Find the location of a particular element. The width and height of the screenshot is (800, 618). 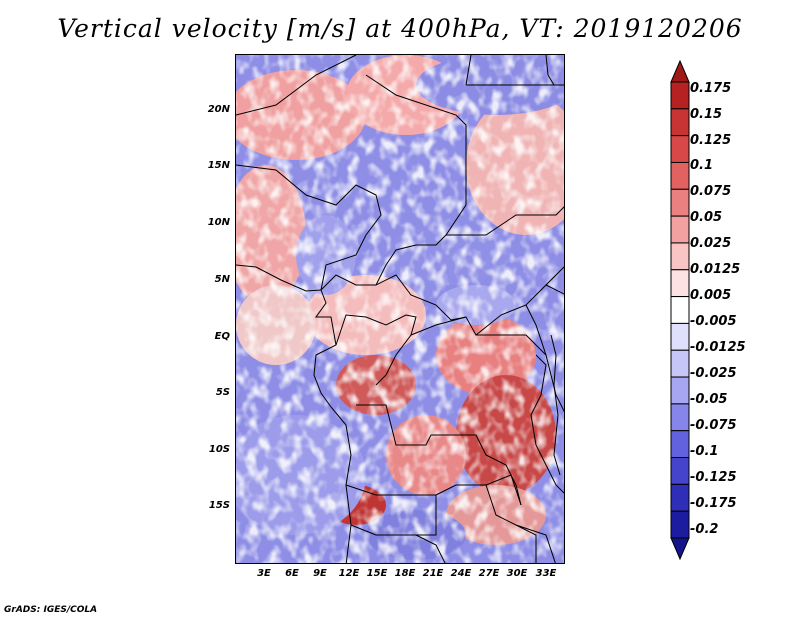

colorbar-label: -0.075 is located at coordinates (713, 425).